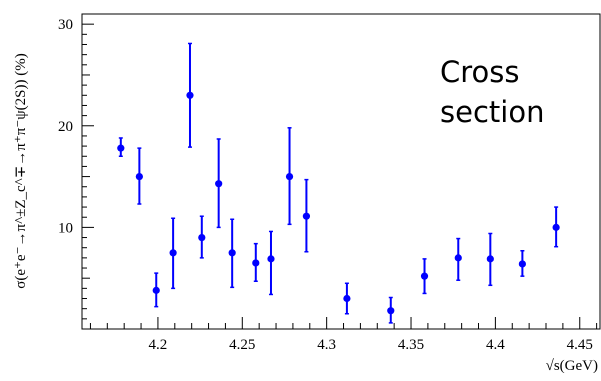 The height and width of the screenshot is (381, 601). Describe the element at coordinates (158, 345) in the screenshot. I see `x-tick-label: 4.2` at that location.